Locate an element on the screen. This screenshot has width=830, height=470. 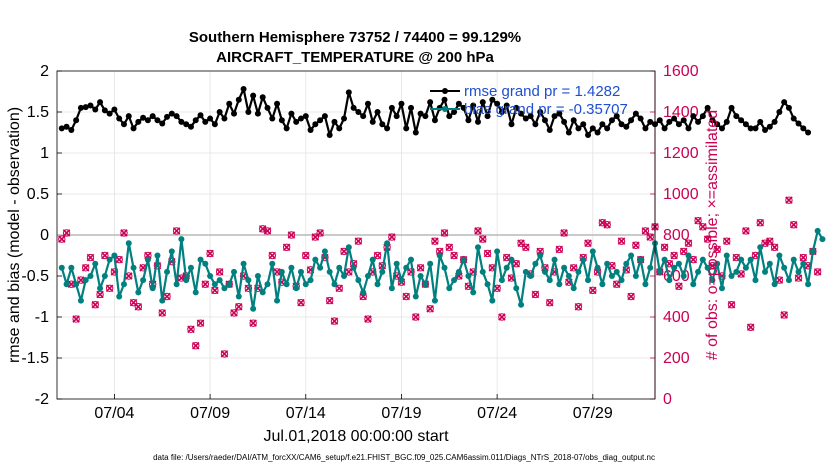
y-axis-right-label: # of obs: o=possible; ×=assimilated is located at coordinates (712, 235).